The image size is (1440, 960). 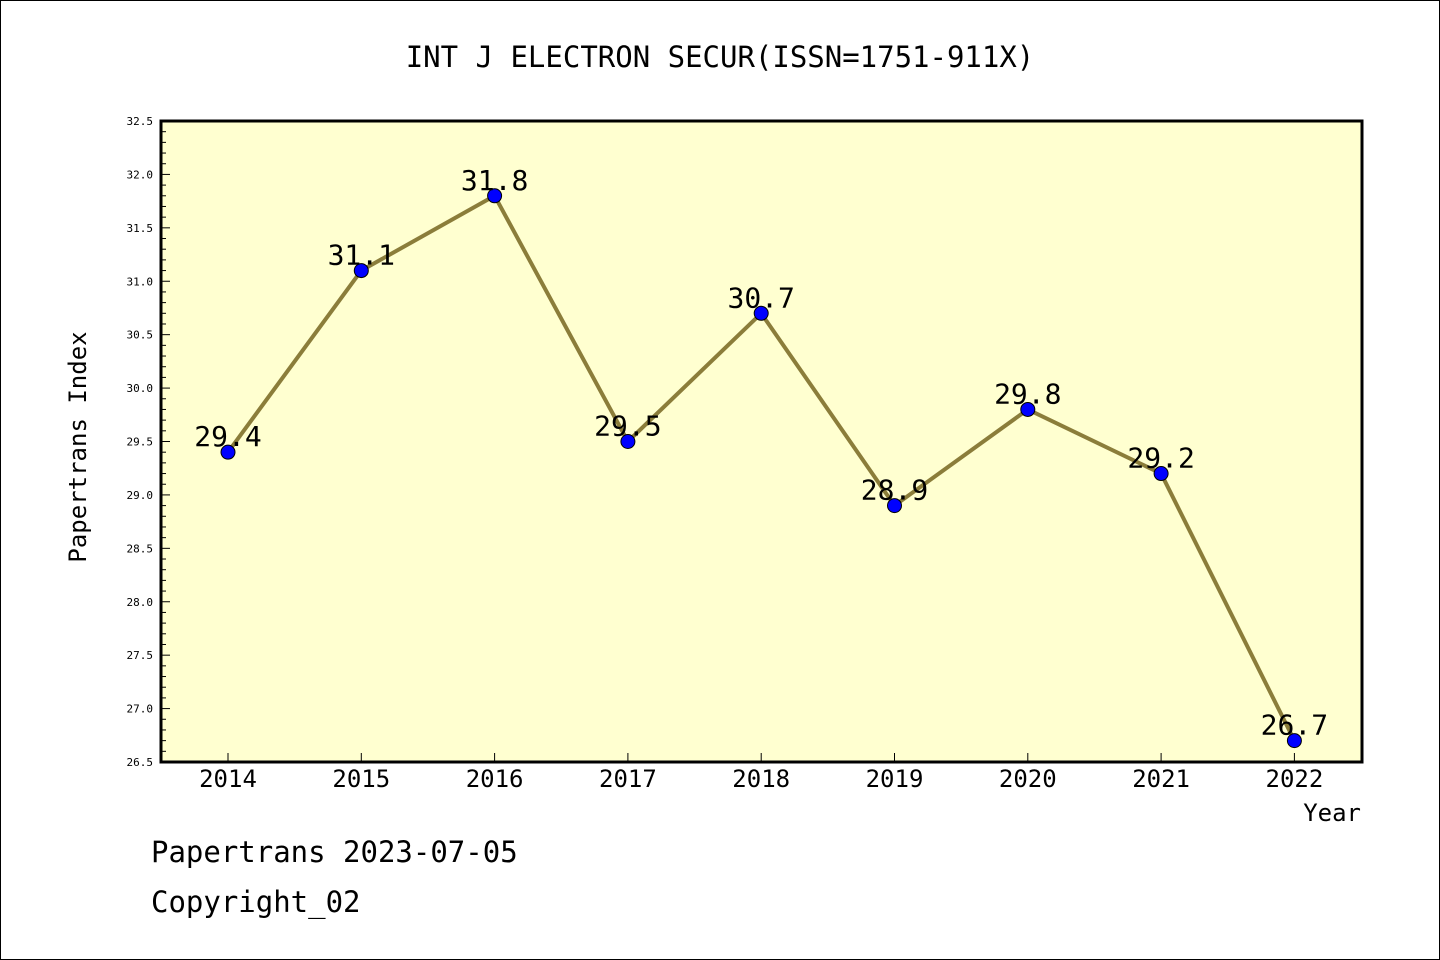 I want to click on x-tick-label: 2016, so click(x=495, y=779).